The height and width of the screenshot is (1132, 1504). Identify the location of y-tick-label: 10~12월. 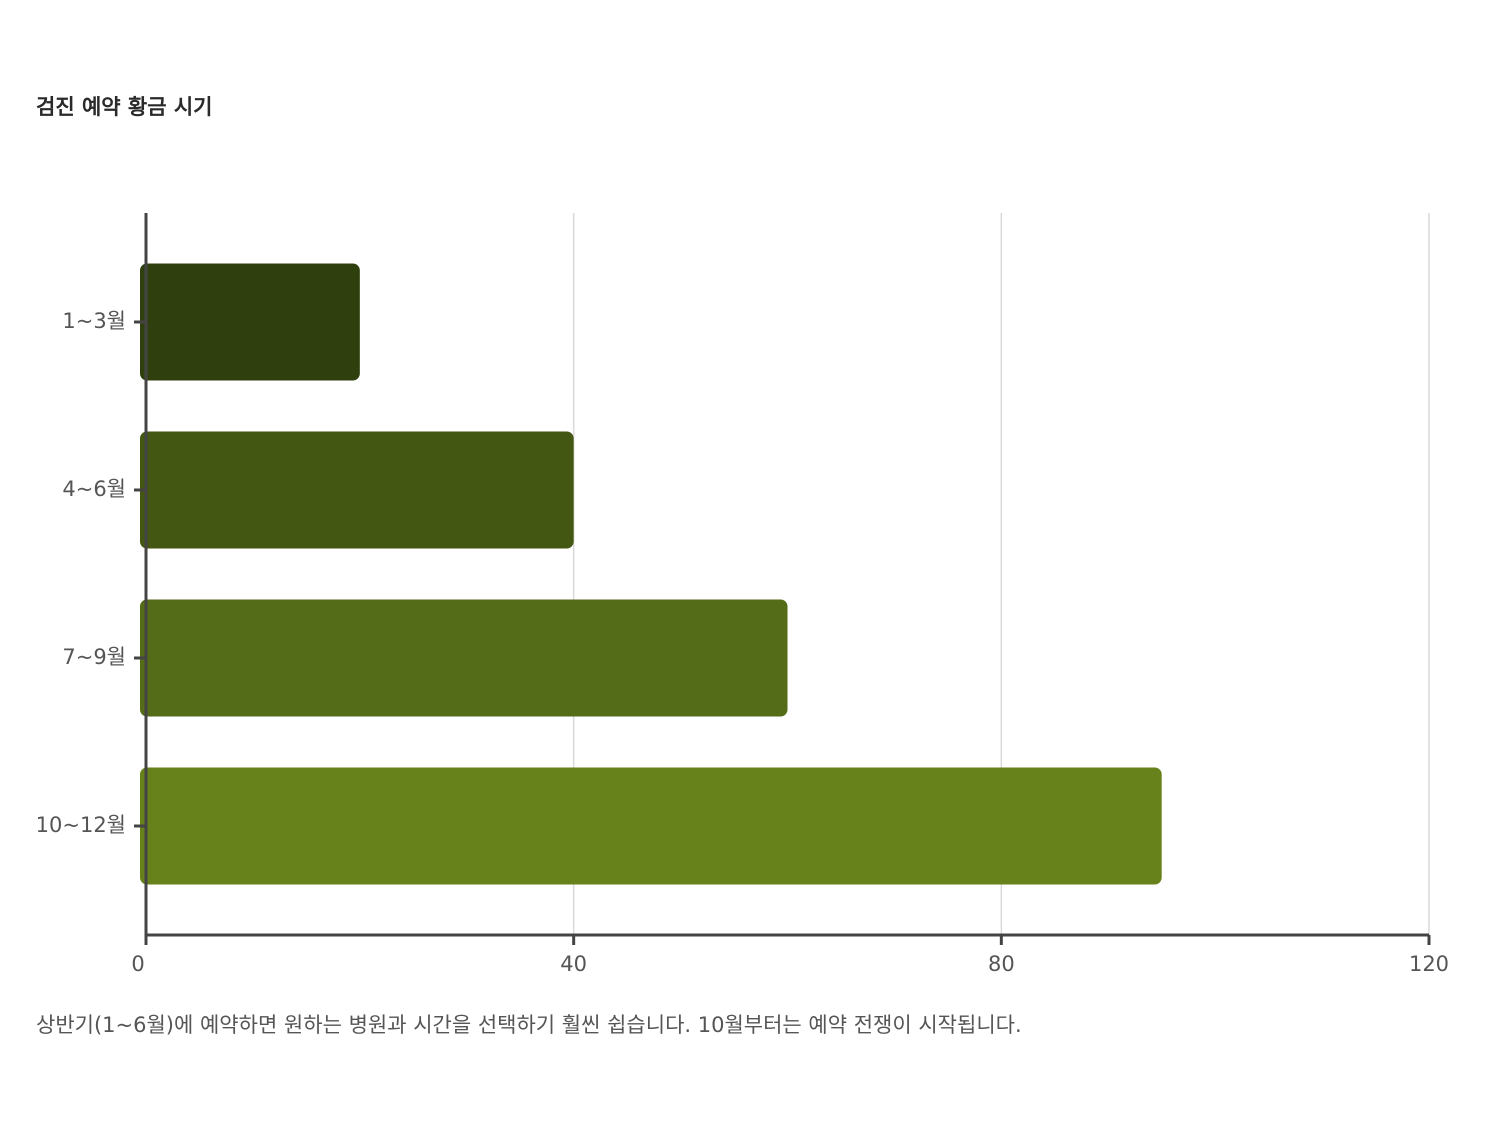
(81, 825).